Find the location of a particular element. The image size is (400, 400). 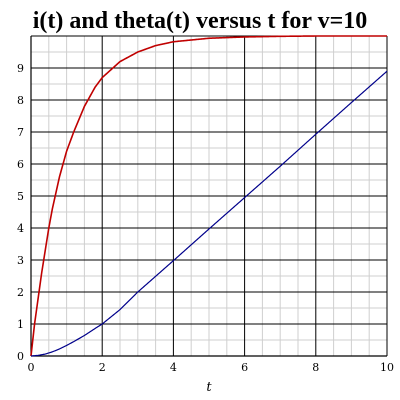

x-axis-label: t is located at coordinates (209, 387).